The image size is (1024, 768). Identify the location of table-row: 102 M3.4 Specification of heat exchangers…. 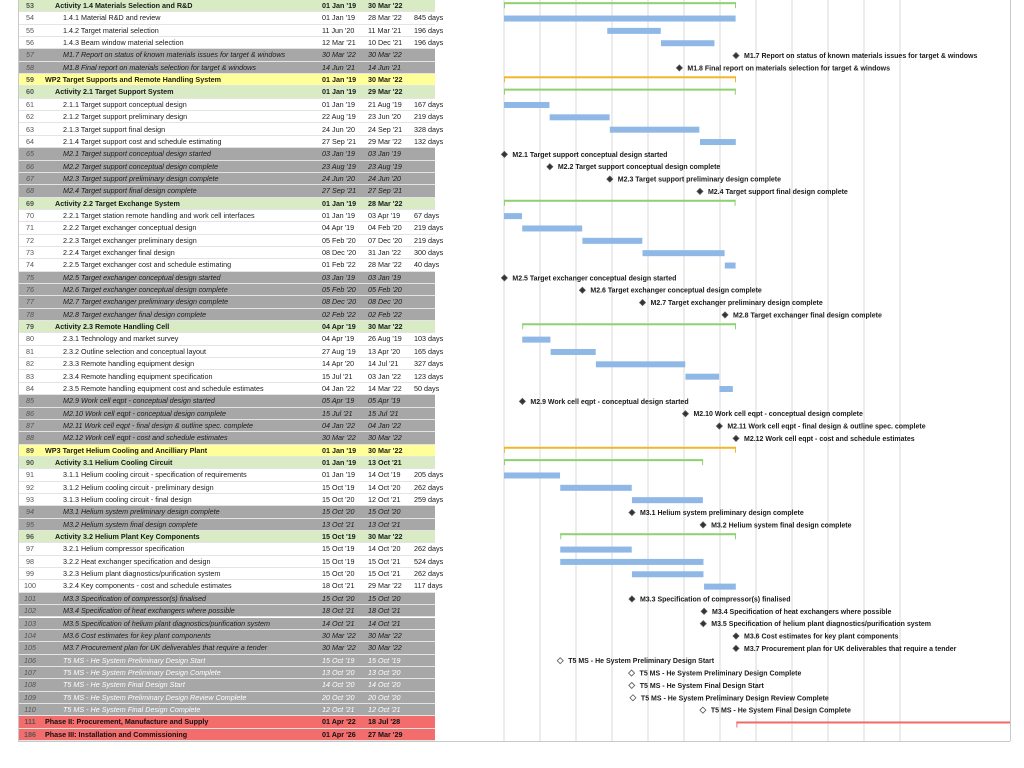
(227, 611).